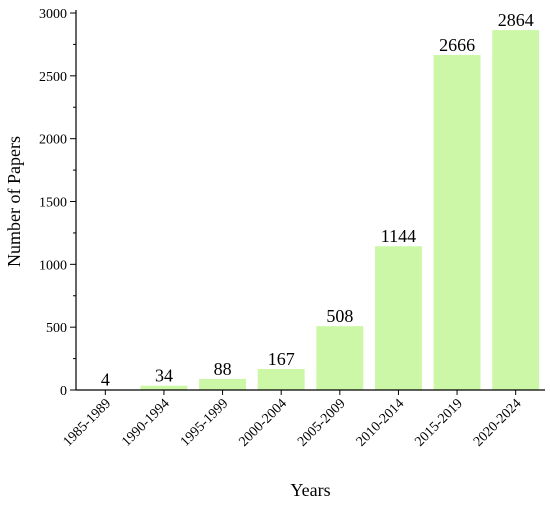 The height and width of the screenshot is (508, 550). What do you see at coordinates (498, 423) in the screenshot?
I see `x-tick-label: 2020-2024` at bounding box center [498, 423].